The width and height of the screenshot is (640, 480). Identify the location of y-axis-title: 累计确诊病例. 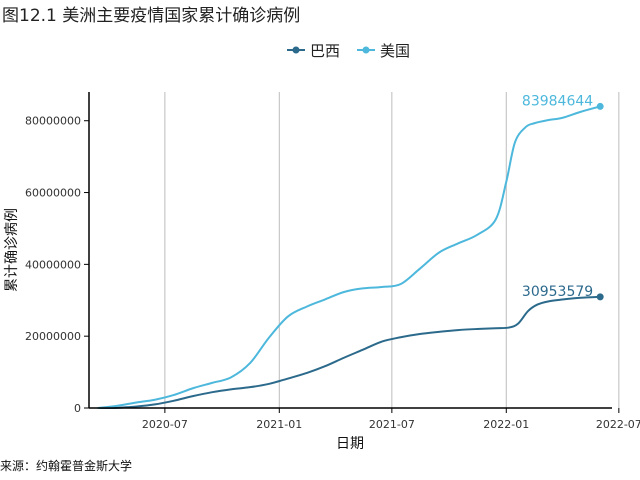
(12, 250).